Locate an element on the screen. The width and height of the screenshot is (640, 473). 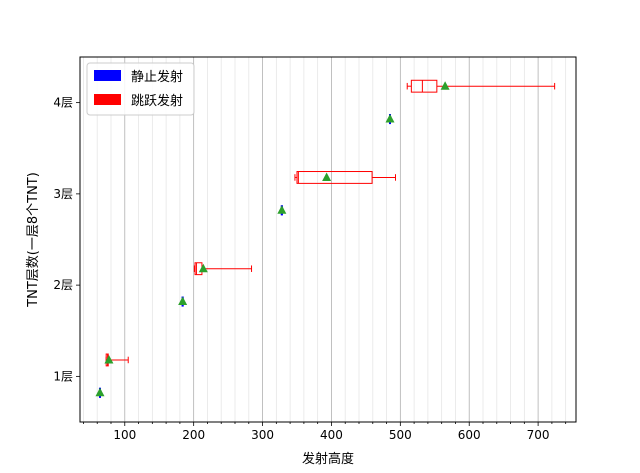
y-tick-label: 4层 is located at coordinates (63, 103).